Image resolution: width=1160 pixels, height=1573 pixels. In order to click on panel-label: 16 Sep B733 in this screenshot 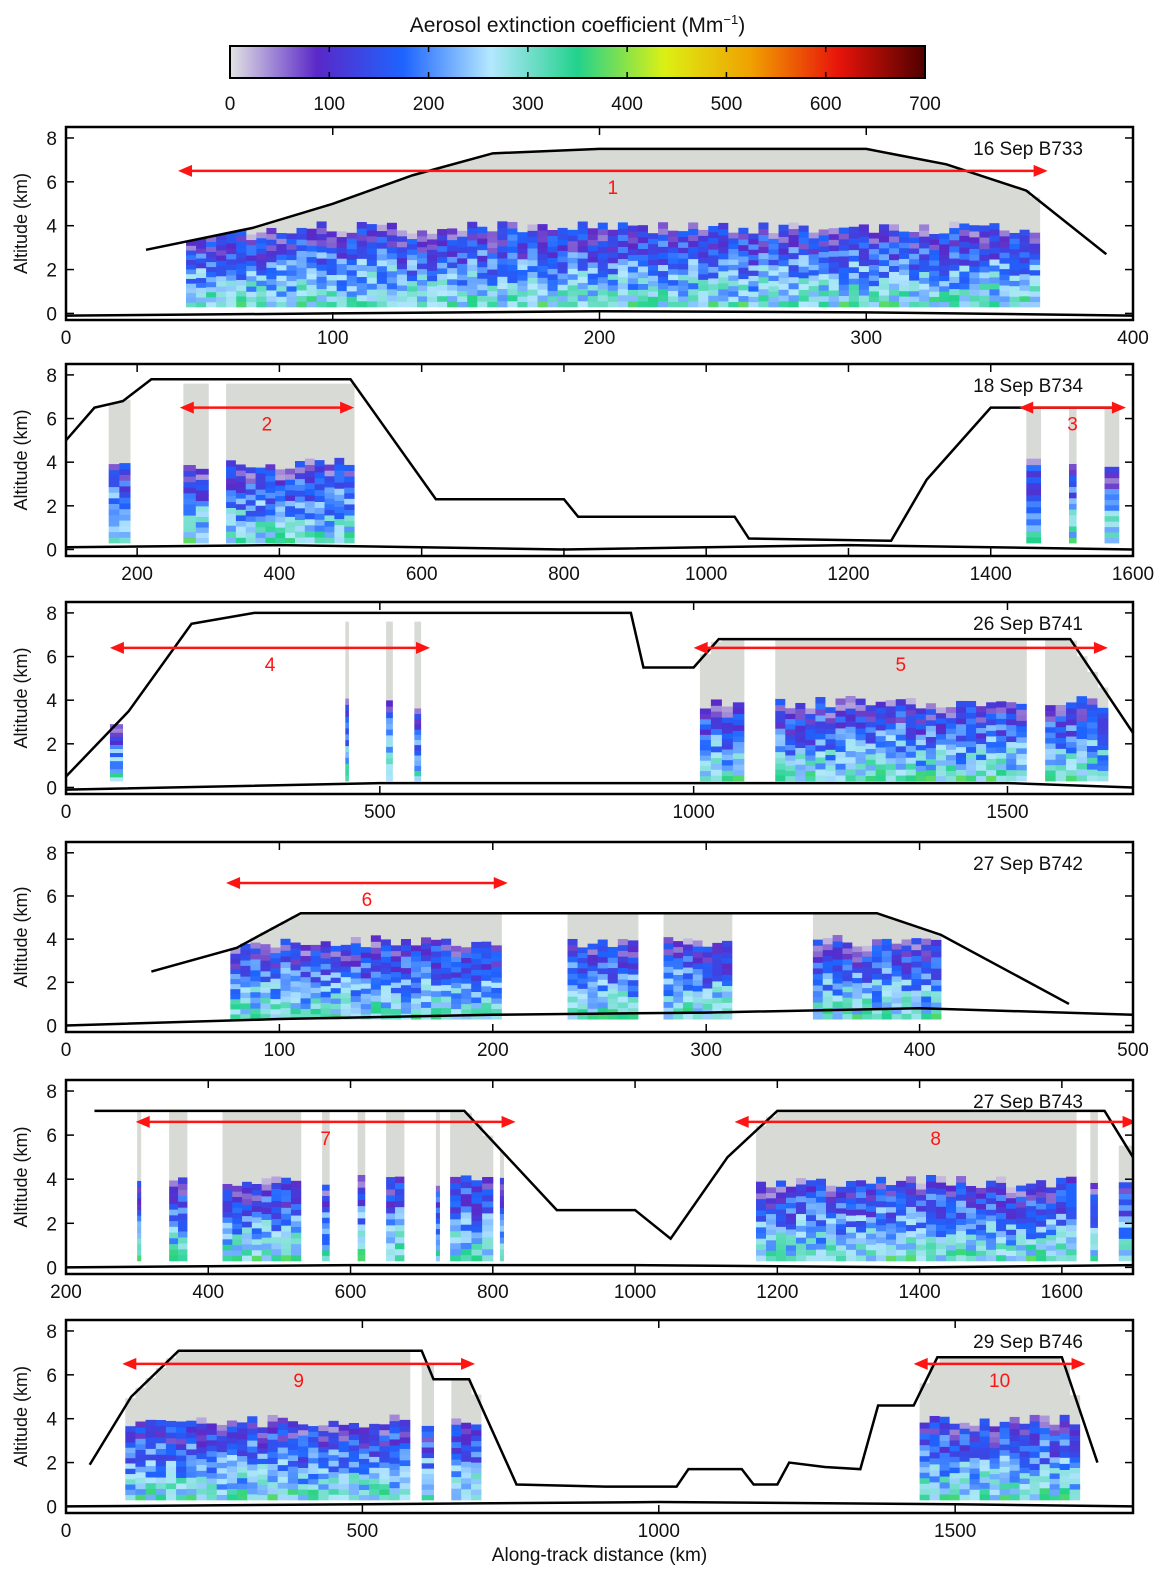, I will do `click(1028, 149)`.